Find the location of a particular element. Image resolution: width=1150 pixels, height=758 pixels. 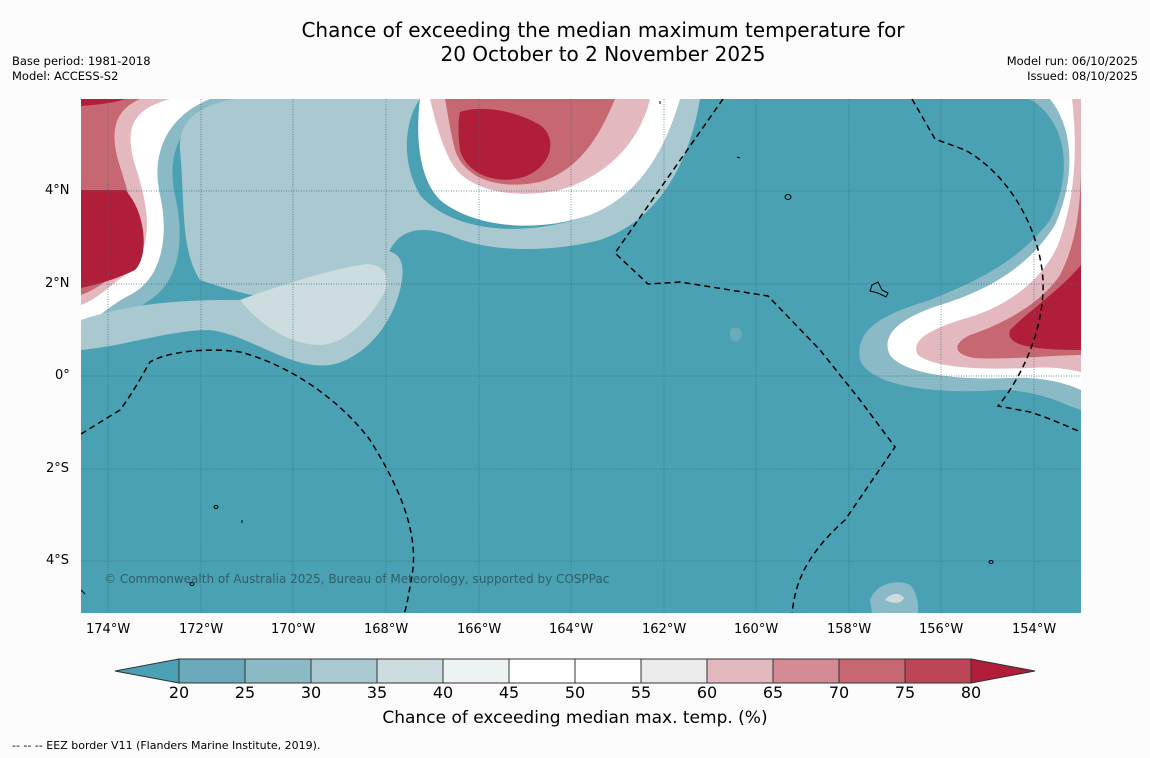

colorbar-tick-label: 45 is located at coordinates (509, 692).